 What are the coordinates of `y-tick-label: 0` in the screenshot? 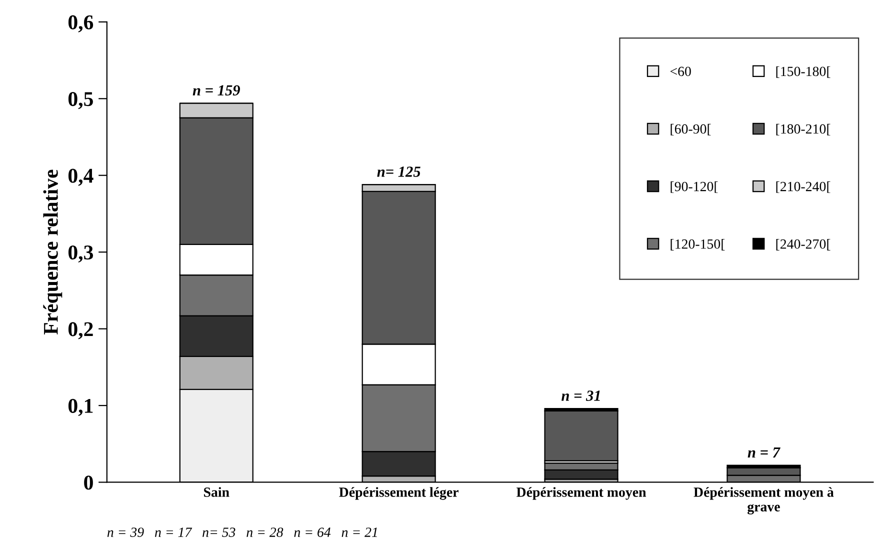 It's located at (88, 483).